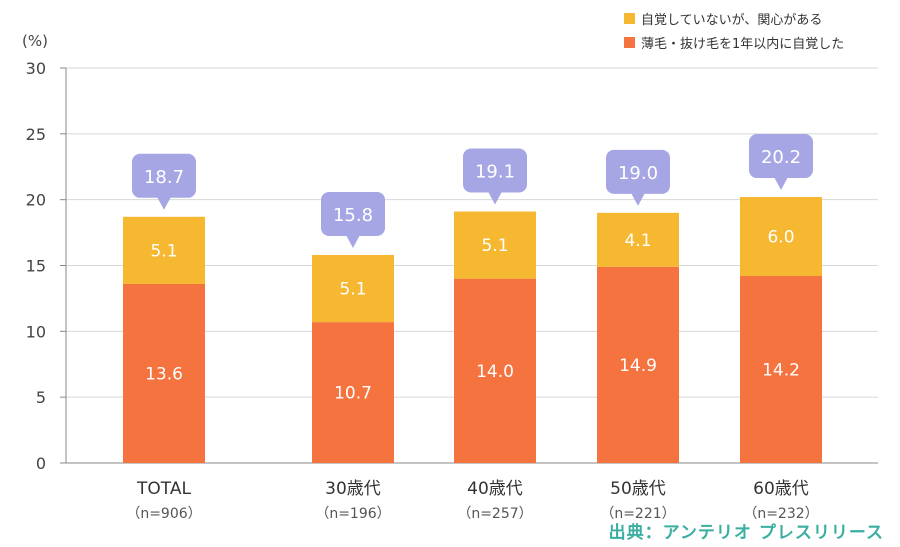  I want to click on x-sample-size-label: （n=221）, so click(637, 514).